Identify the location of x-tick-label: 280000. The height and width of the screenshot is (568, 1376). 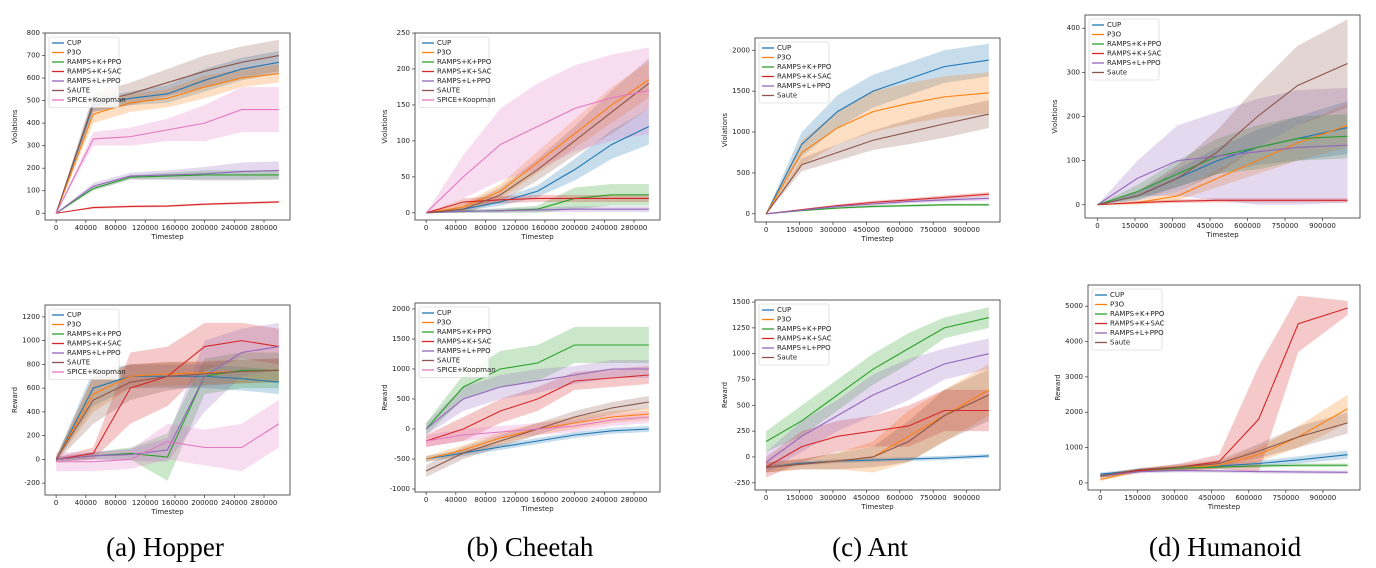
(264, 228).